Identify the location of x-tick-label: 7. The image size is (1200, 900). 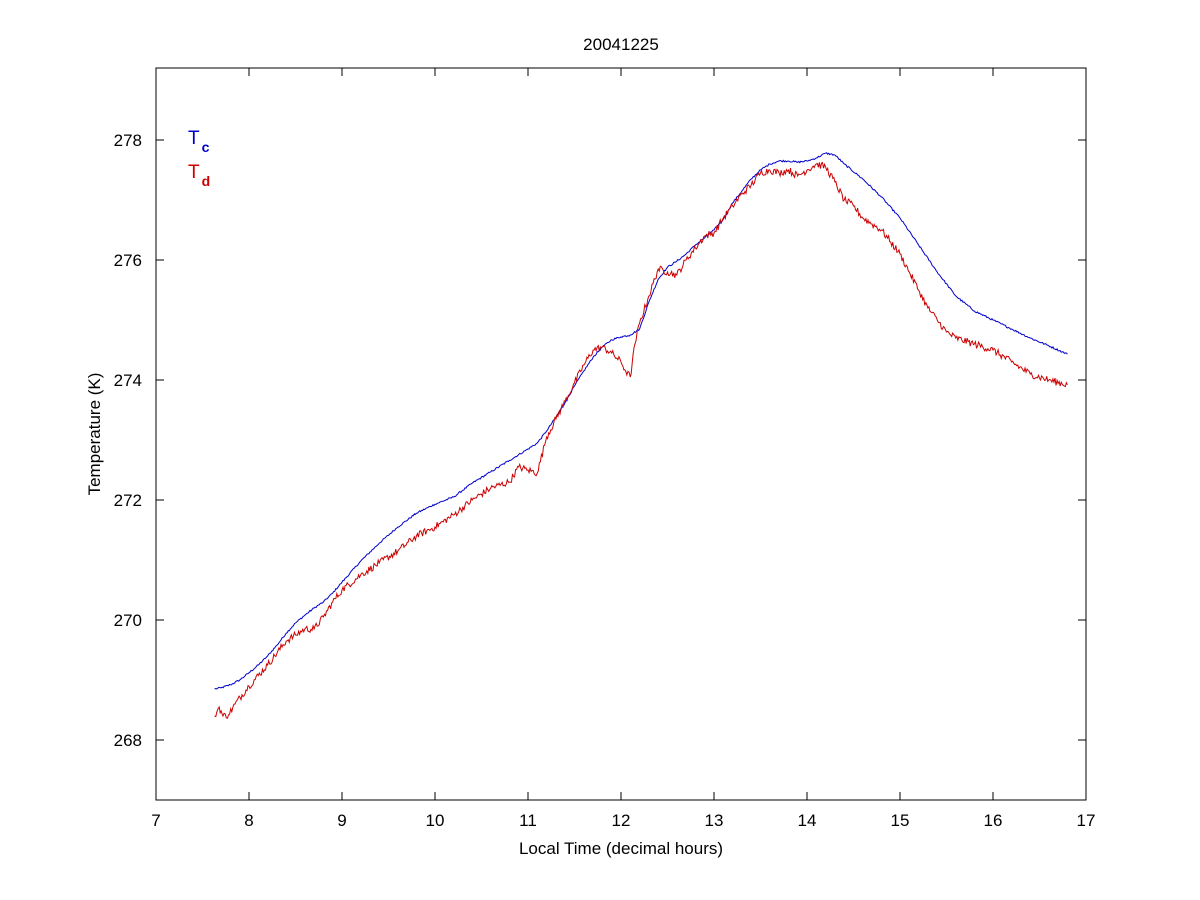
(155, 820).